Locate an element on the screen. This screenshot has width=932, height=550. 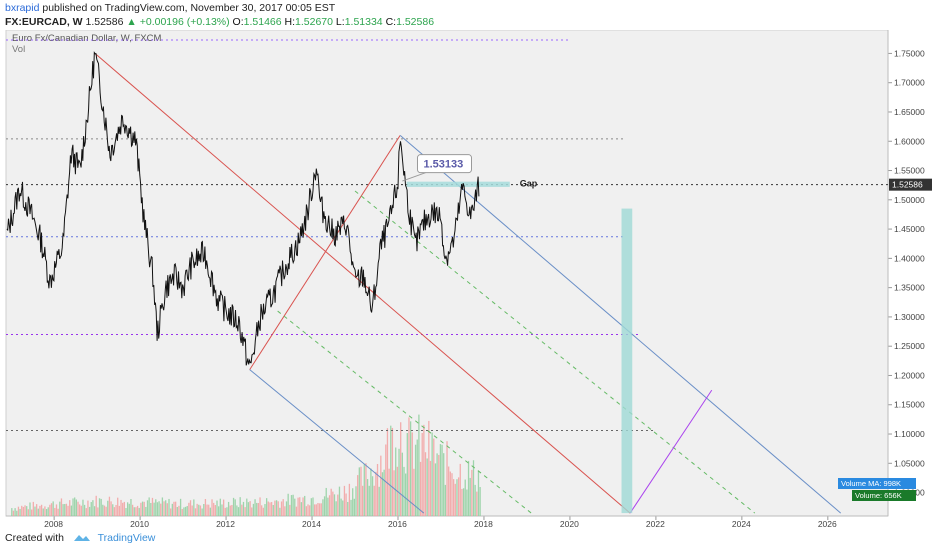
y-tick-label: 1.35000 is located at coordinates (909, 288).